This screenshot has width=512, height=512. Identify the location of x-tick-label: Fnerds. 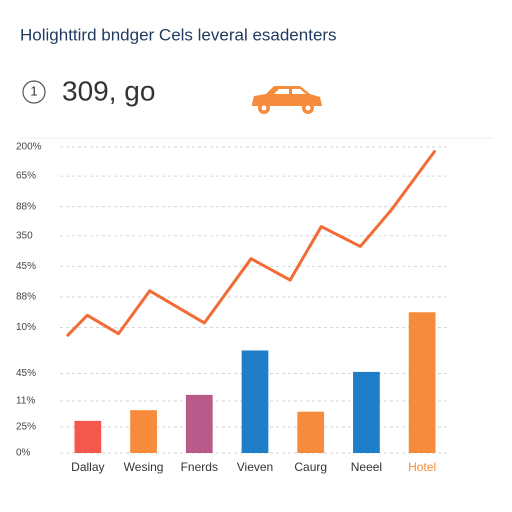
(199, 467).